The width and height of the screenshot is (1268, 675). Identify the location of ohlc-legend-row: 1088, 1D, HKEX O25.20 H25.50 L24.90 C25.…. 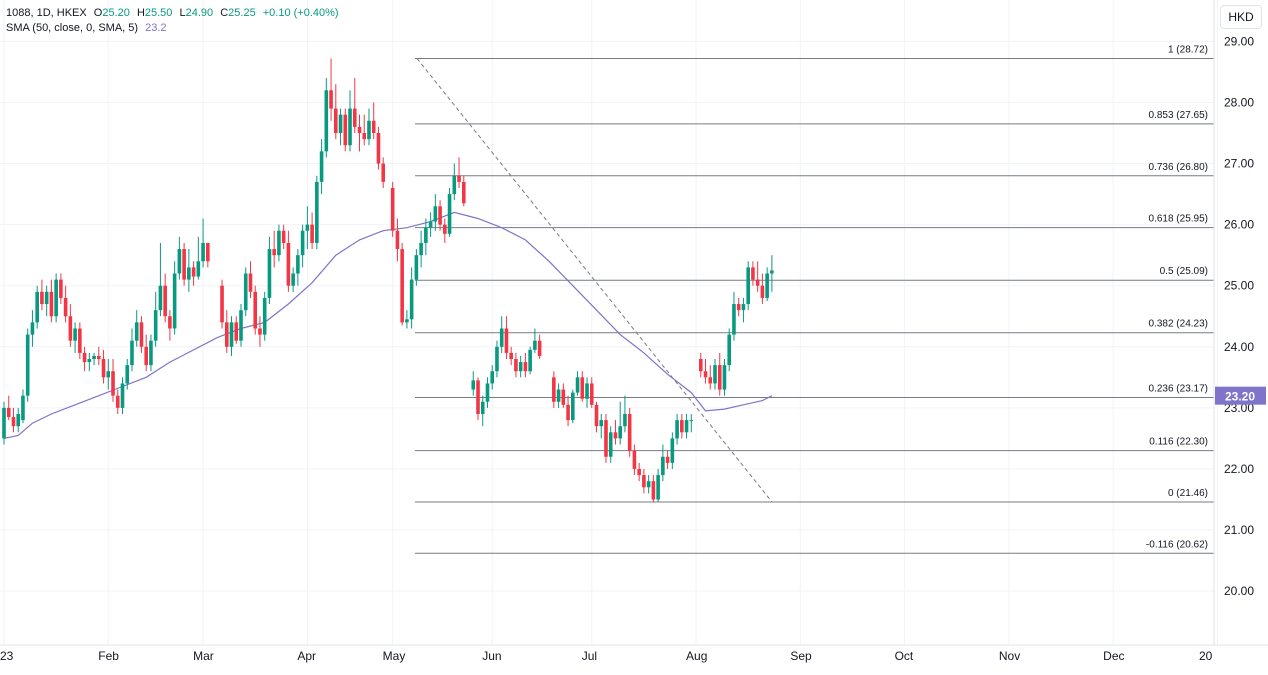
(172, 13).